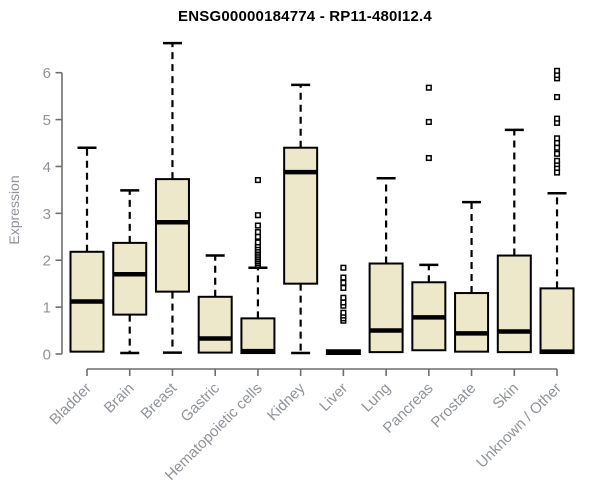 Image resolution: width=600 pixels, height=500 pixels. I want to click on boxplot-lung, so click(386, 265).